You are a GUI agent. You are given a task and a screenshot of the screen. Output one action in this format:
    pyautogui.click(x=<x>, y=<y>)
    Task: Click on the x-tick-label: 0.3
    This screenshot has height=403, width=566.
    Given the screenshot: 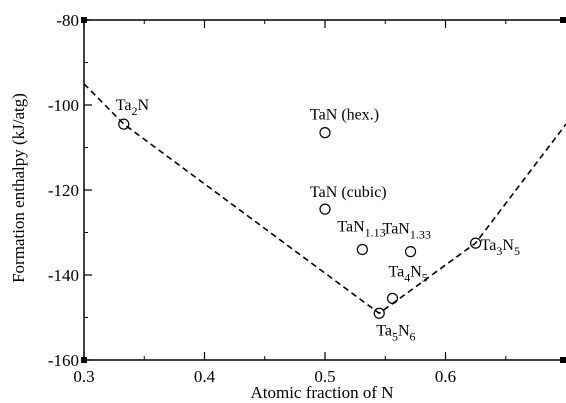 What is the action you would take?
    pyautogui.click(x=83, y=376)
    